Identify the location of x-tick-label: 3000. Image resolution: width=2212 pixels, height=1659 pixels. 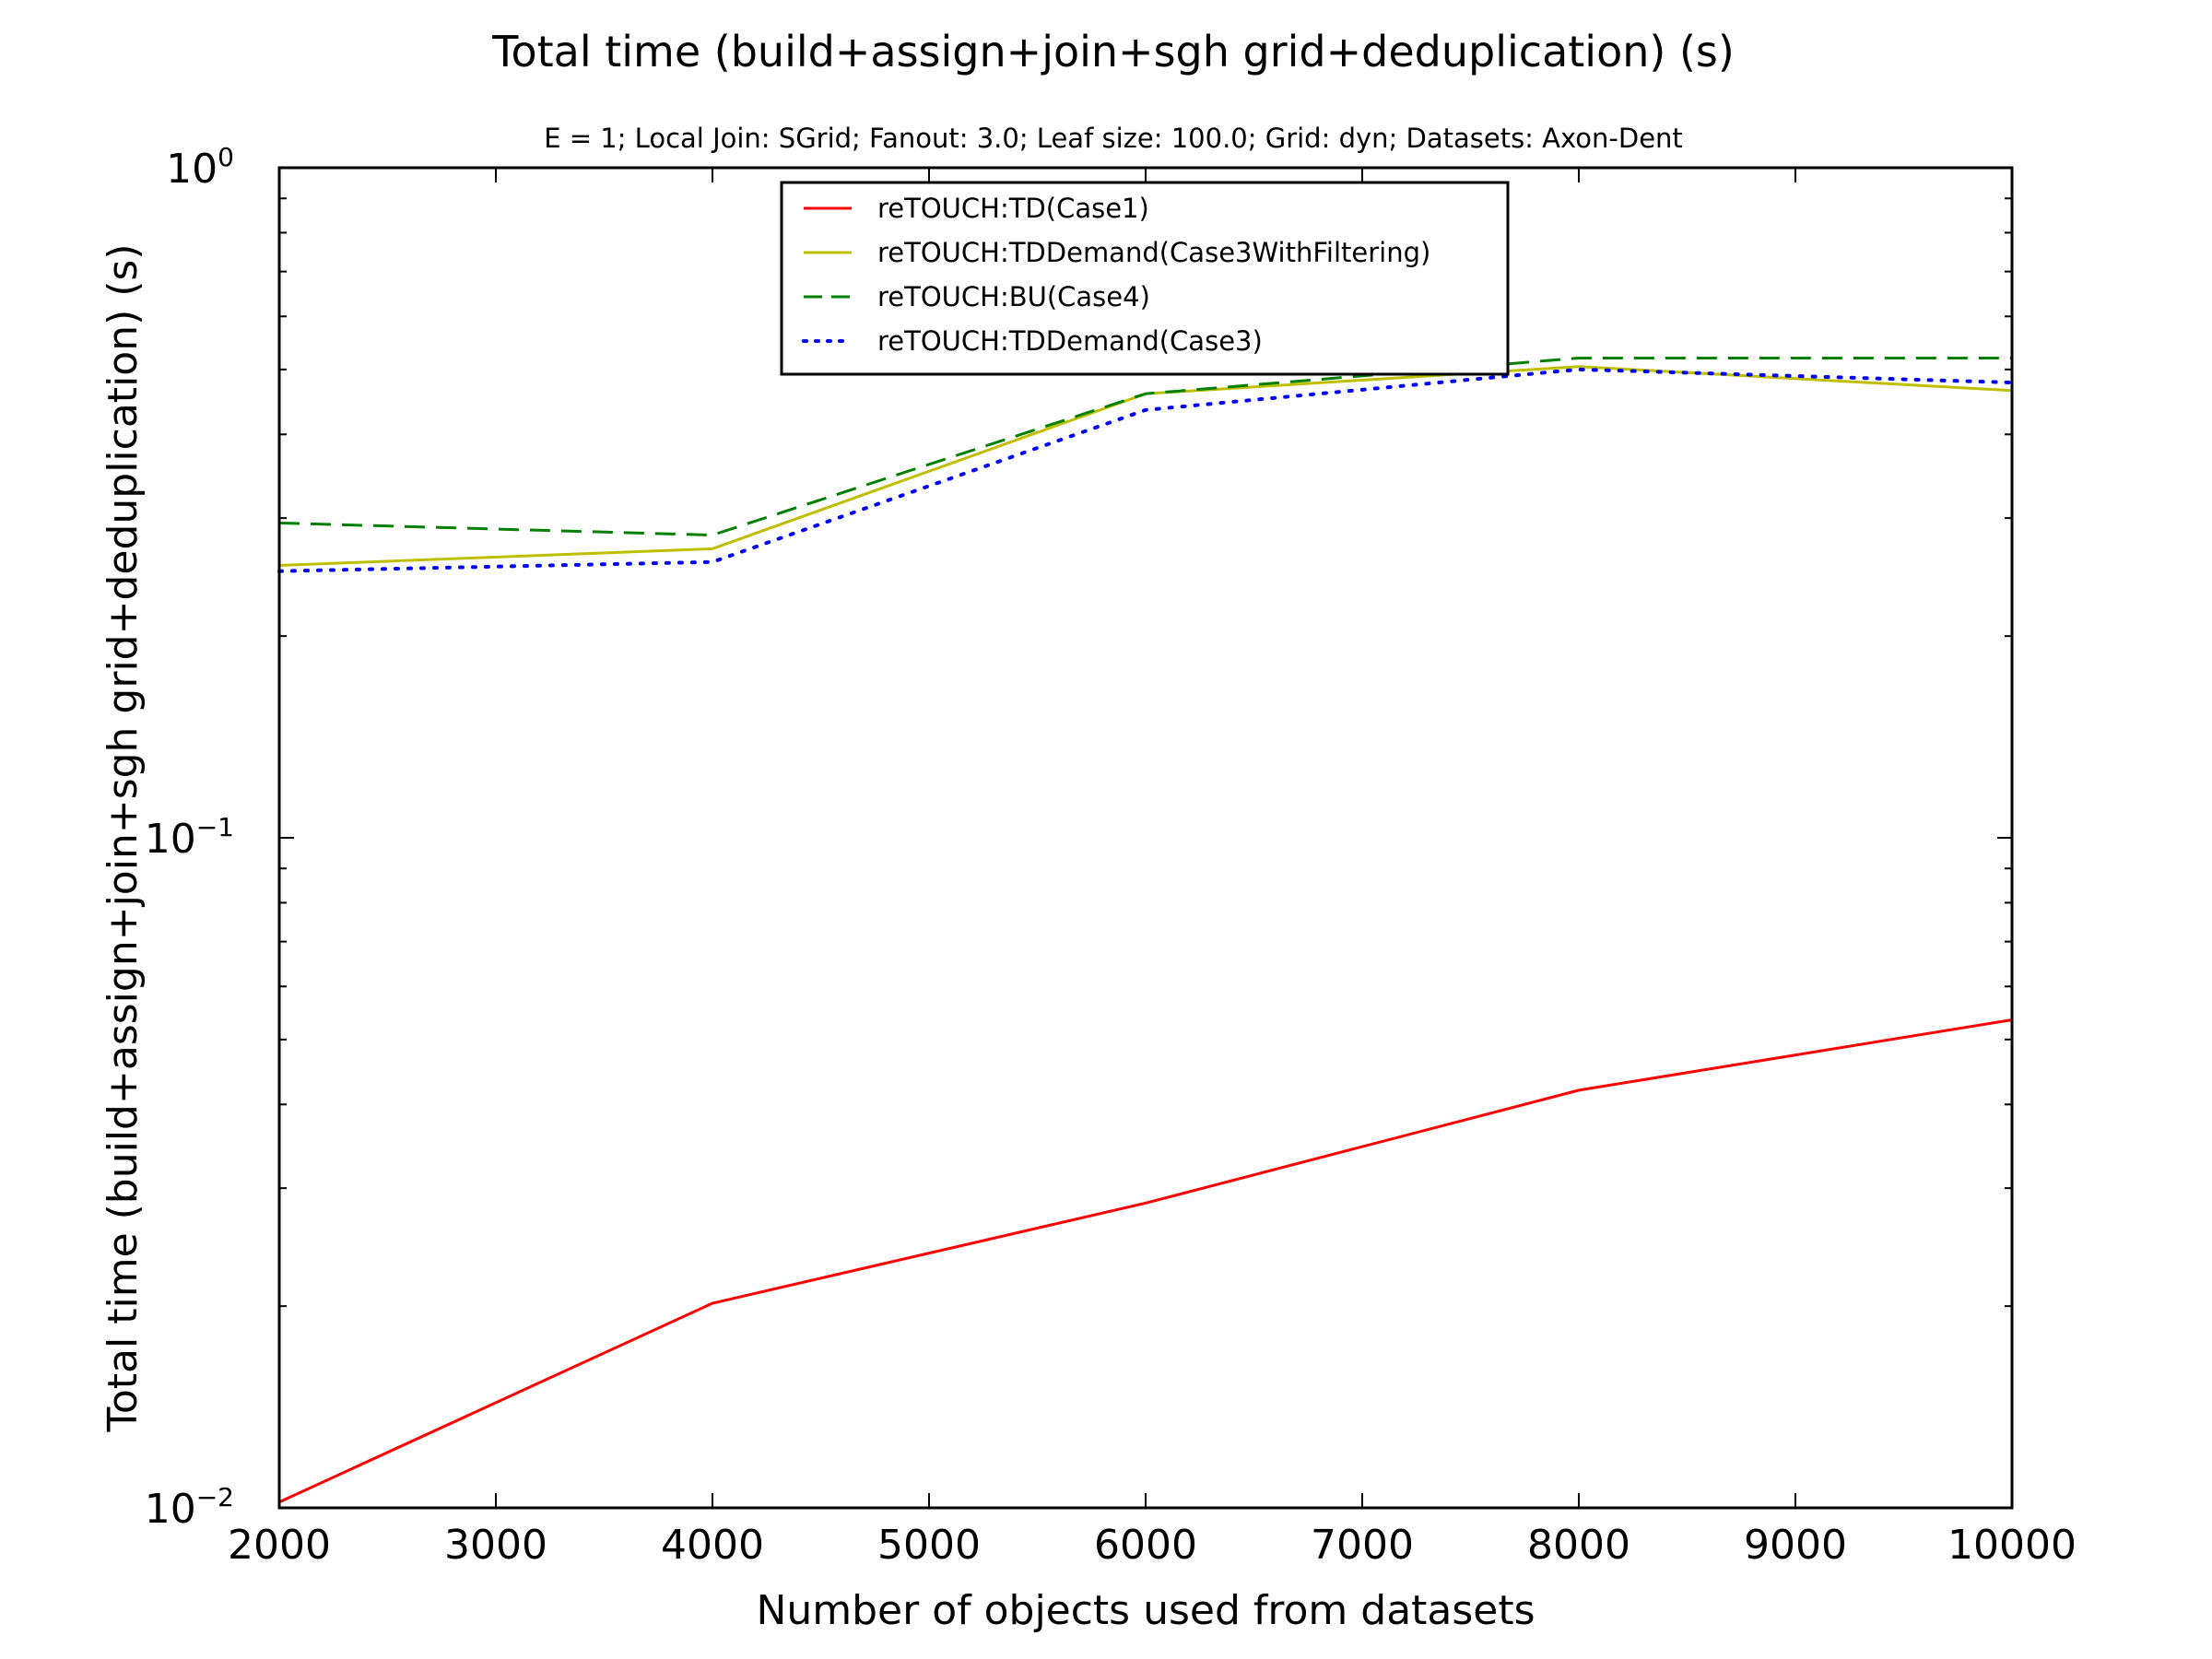
(495, 1545).